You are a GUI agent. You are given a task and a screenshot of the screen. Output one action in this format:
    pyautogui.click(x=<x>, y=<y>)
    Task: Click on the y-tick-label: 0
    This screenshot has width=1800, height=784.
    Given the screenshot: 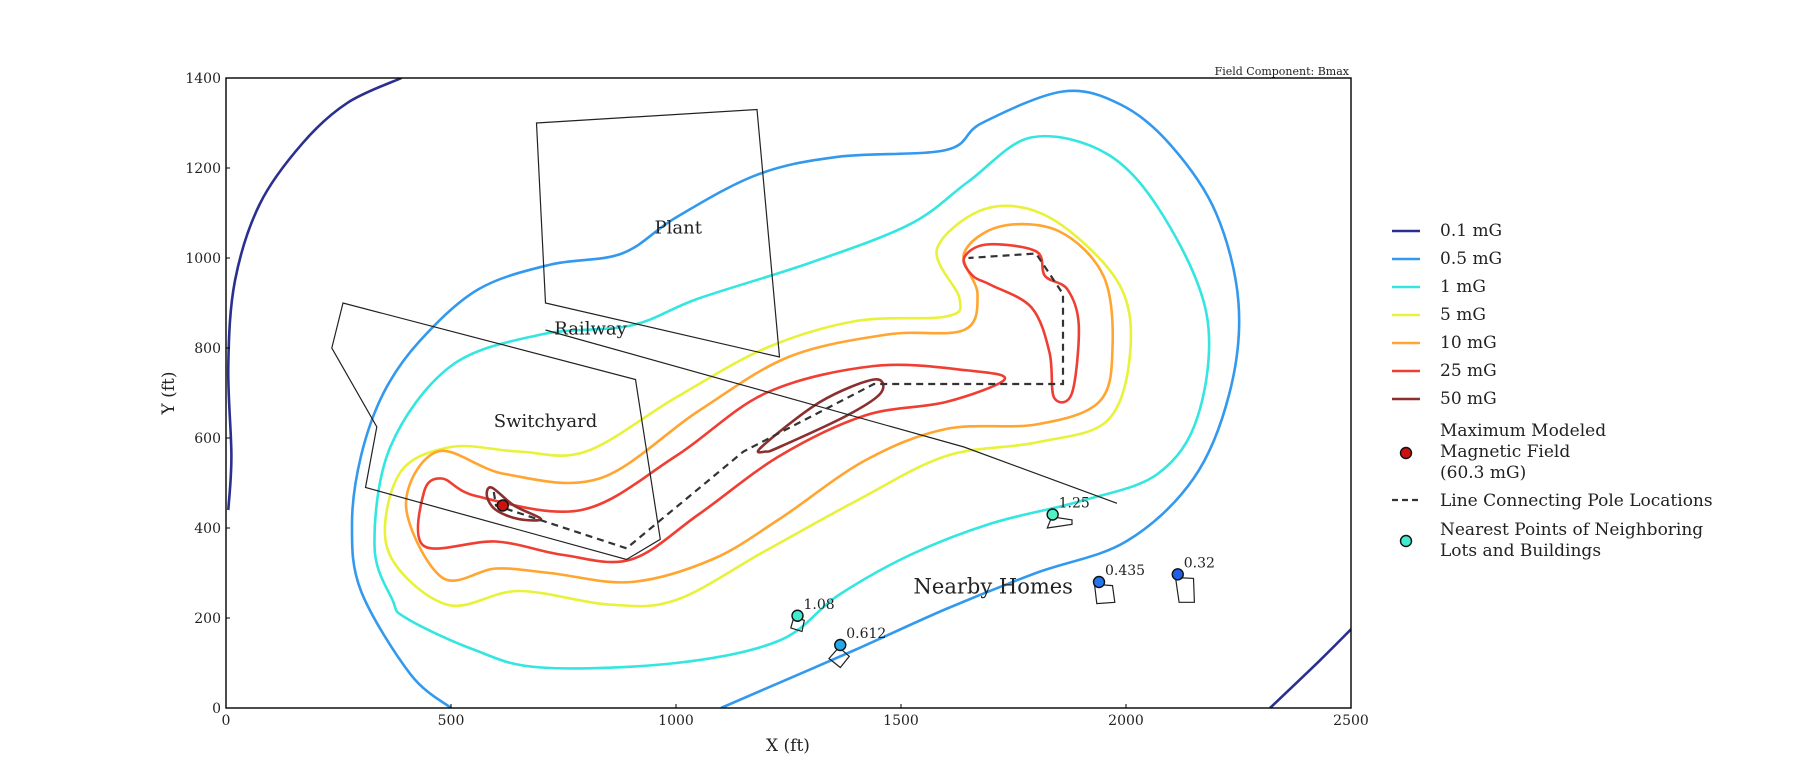 What is the action you would take?
    pyautogui.click(x=216, y=709)
    